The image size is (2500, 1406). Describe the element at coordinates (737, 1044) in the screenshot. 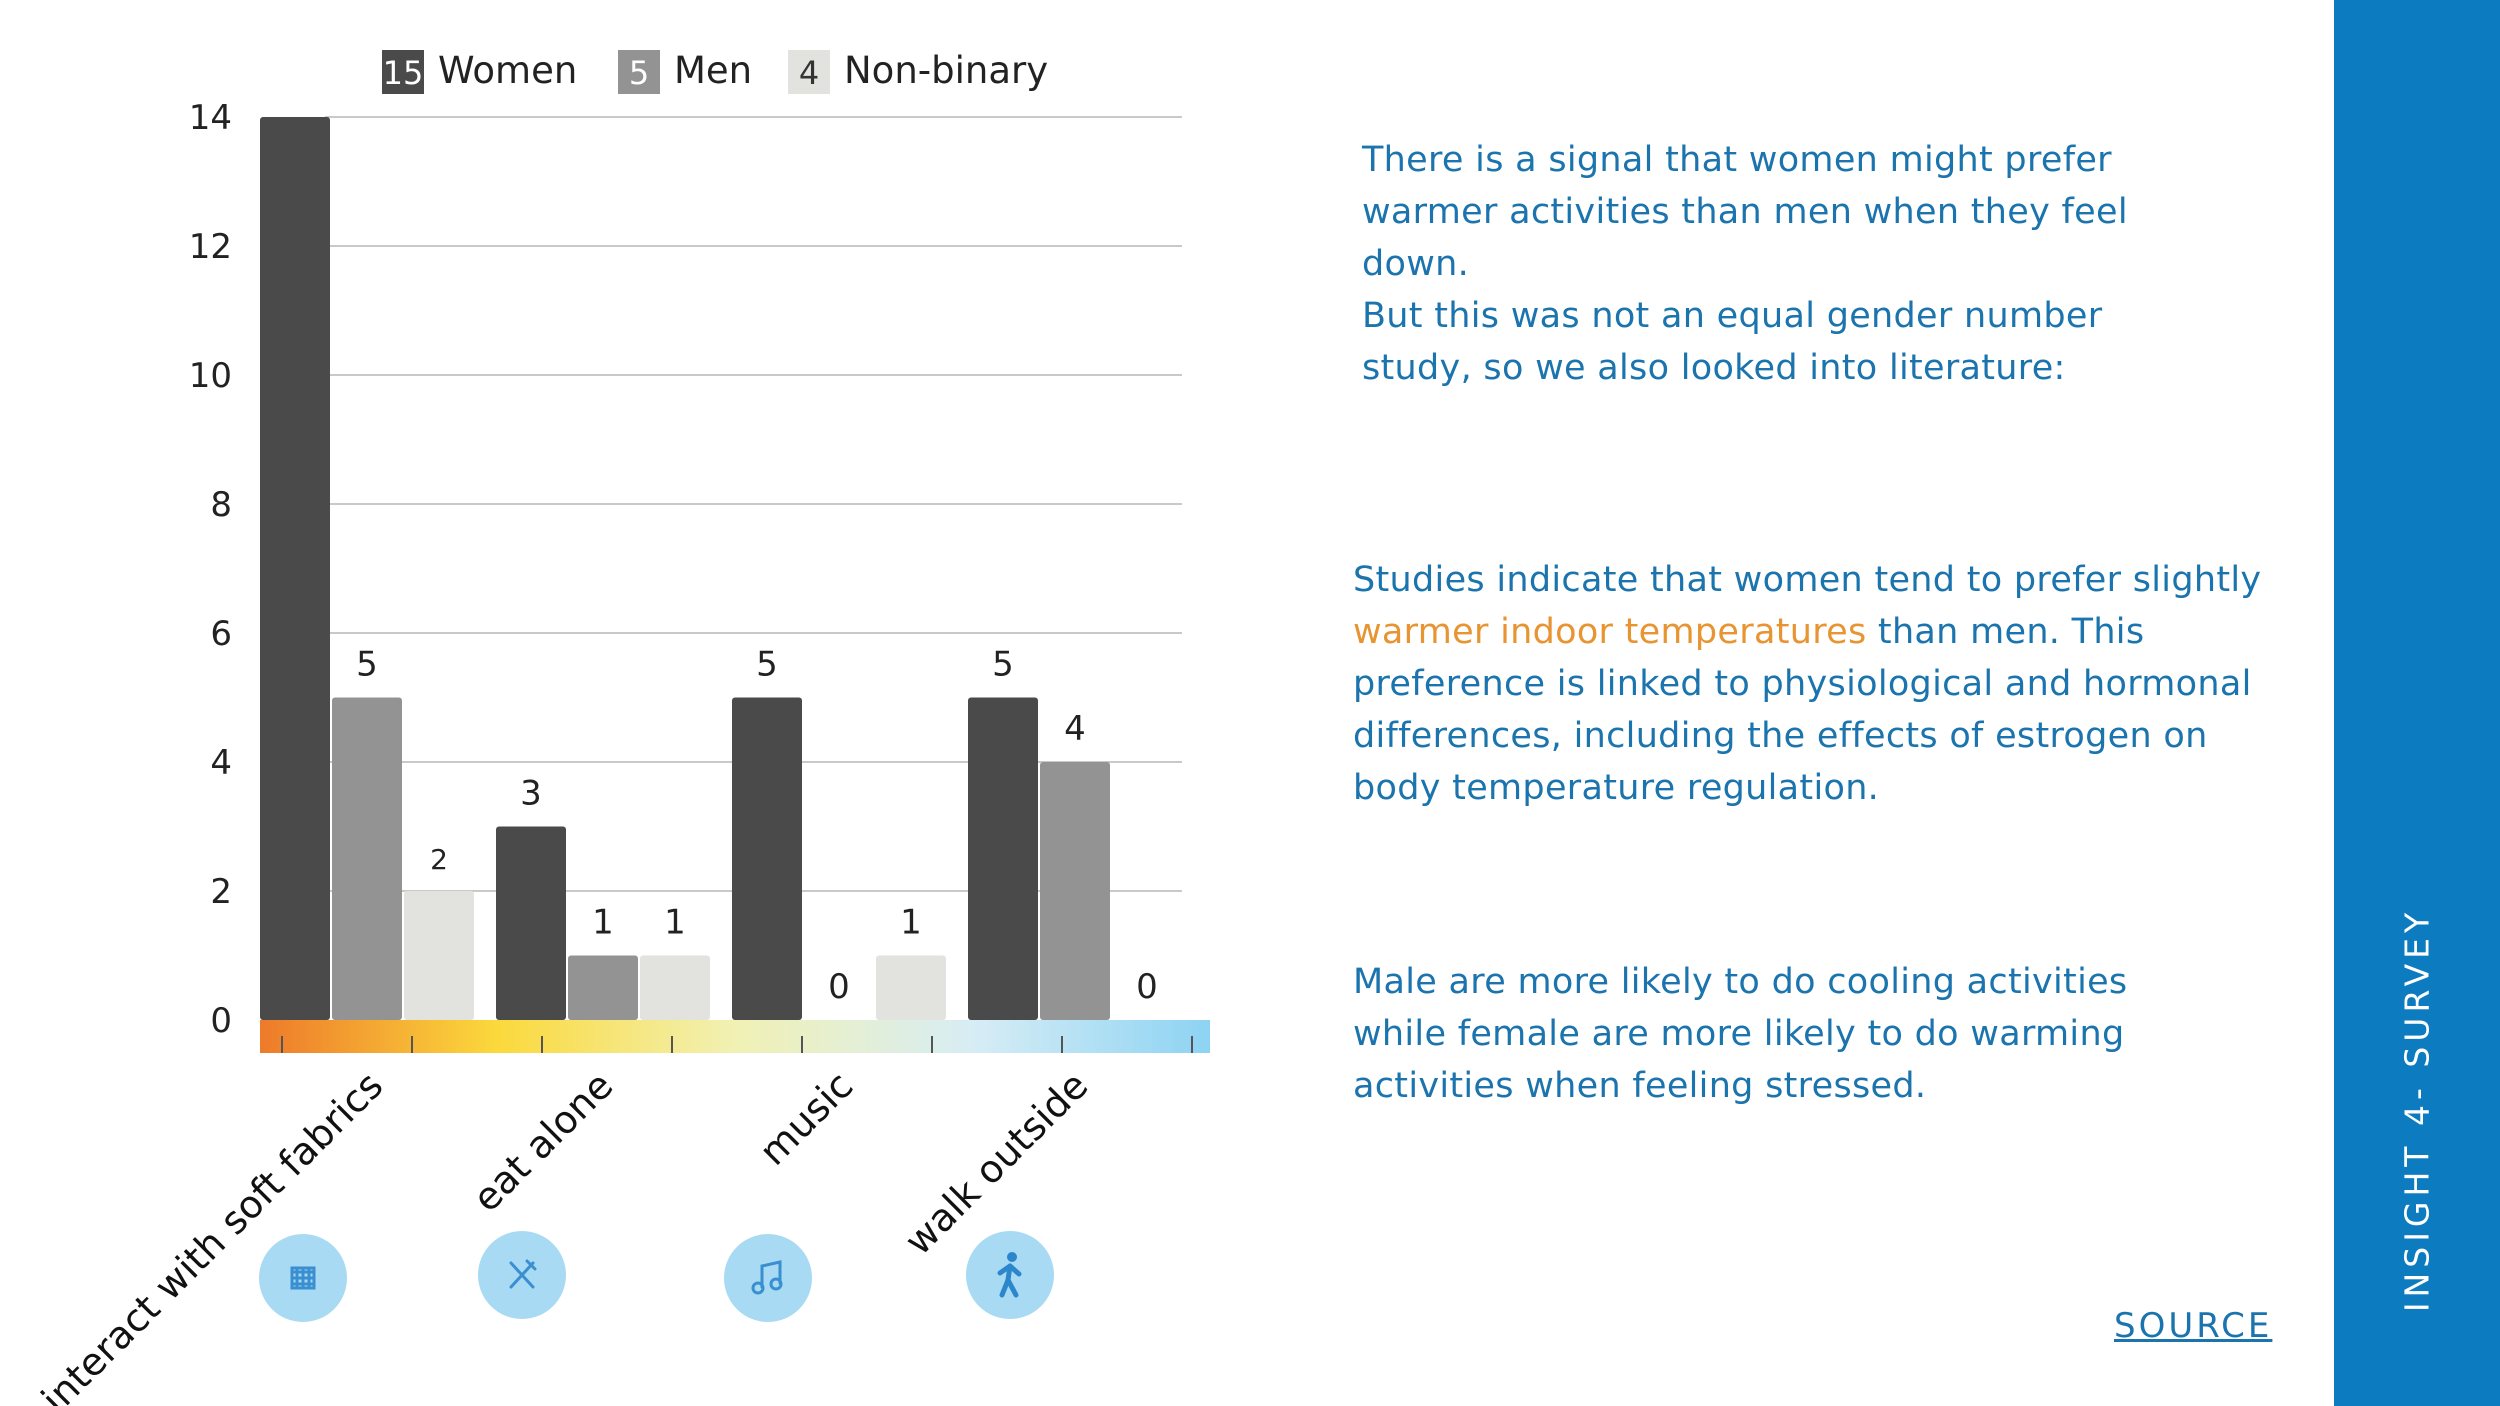

I see `temperature-scale-ticks` at that location.